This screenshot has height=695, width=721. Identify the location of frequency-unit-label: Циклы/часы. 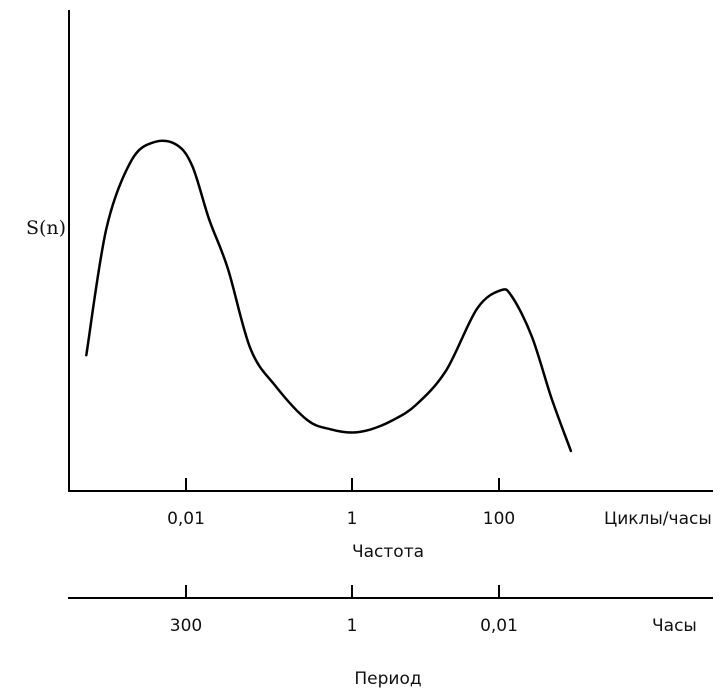
(658, 519).